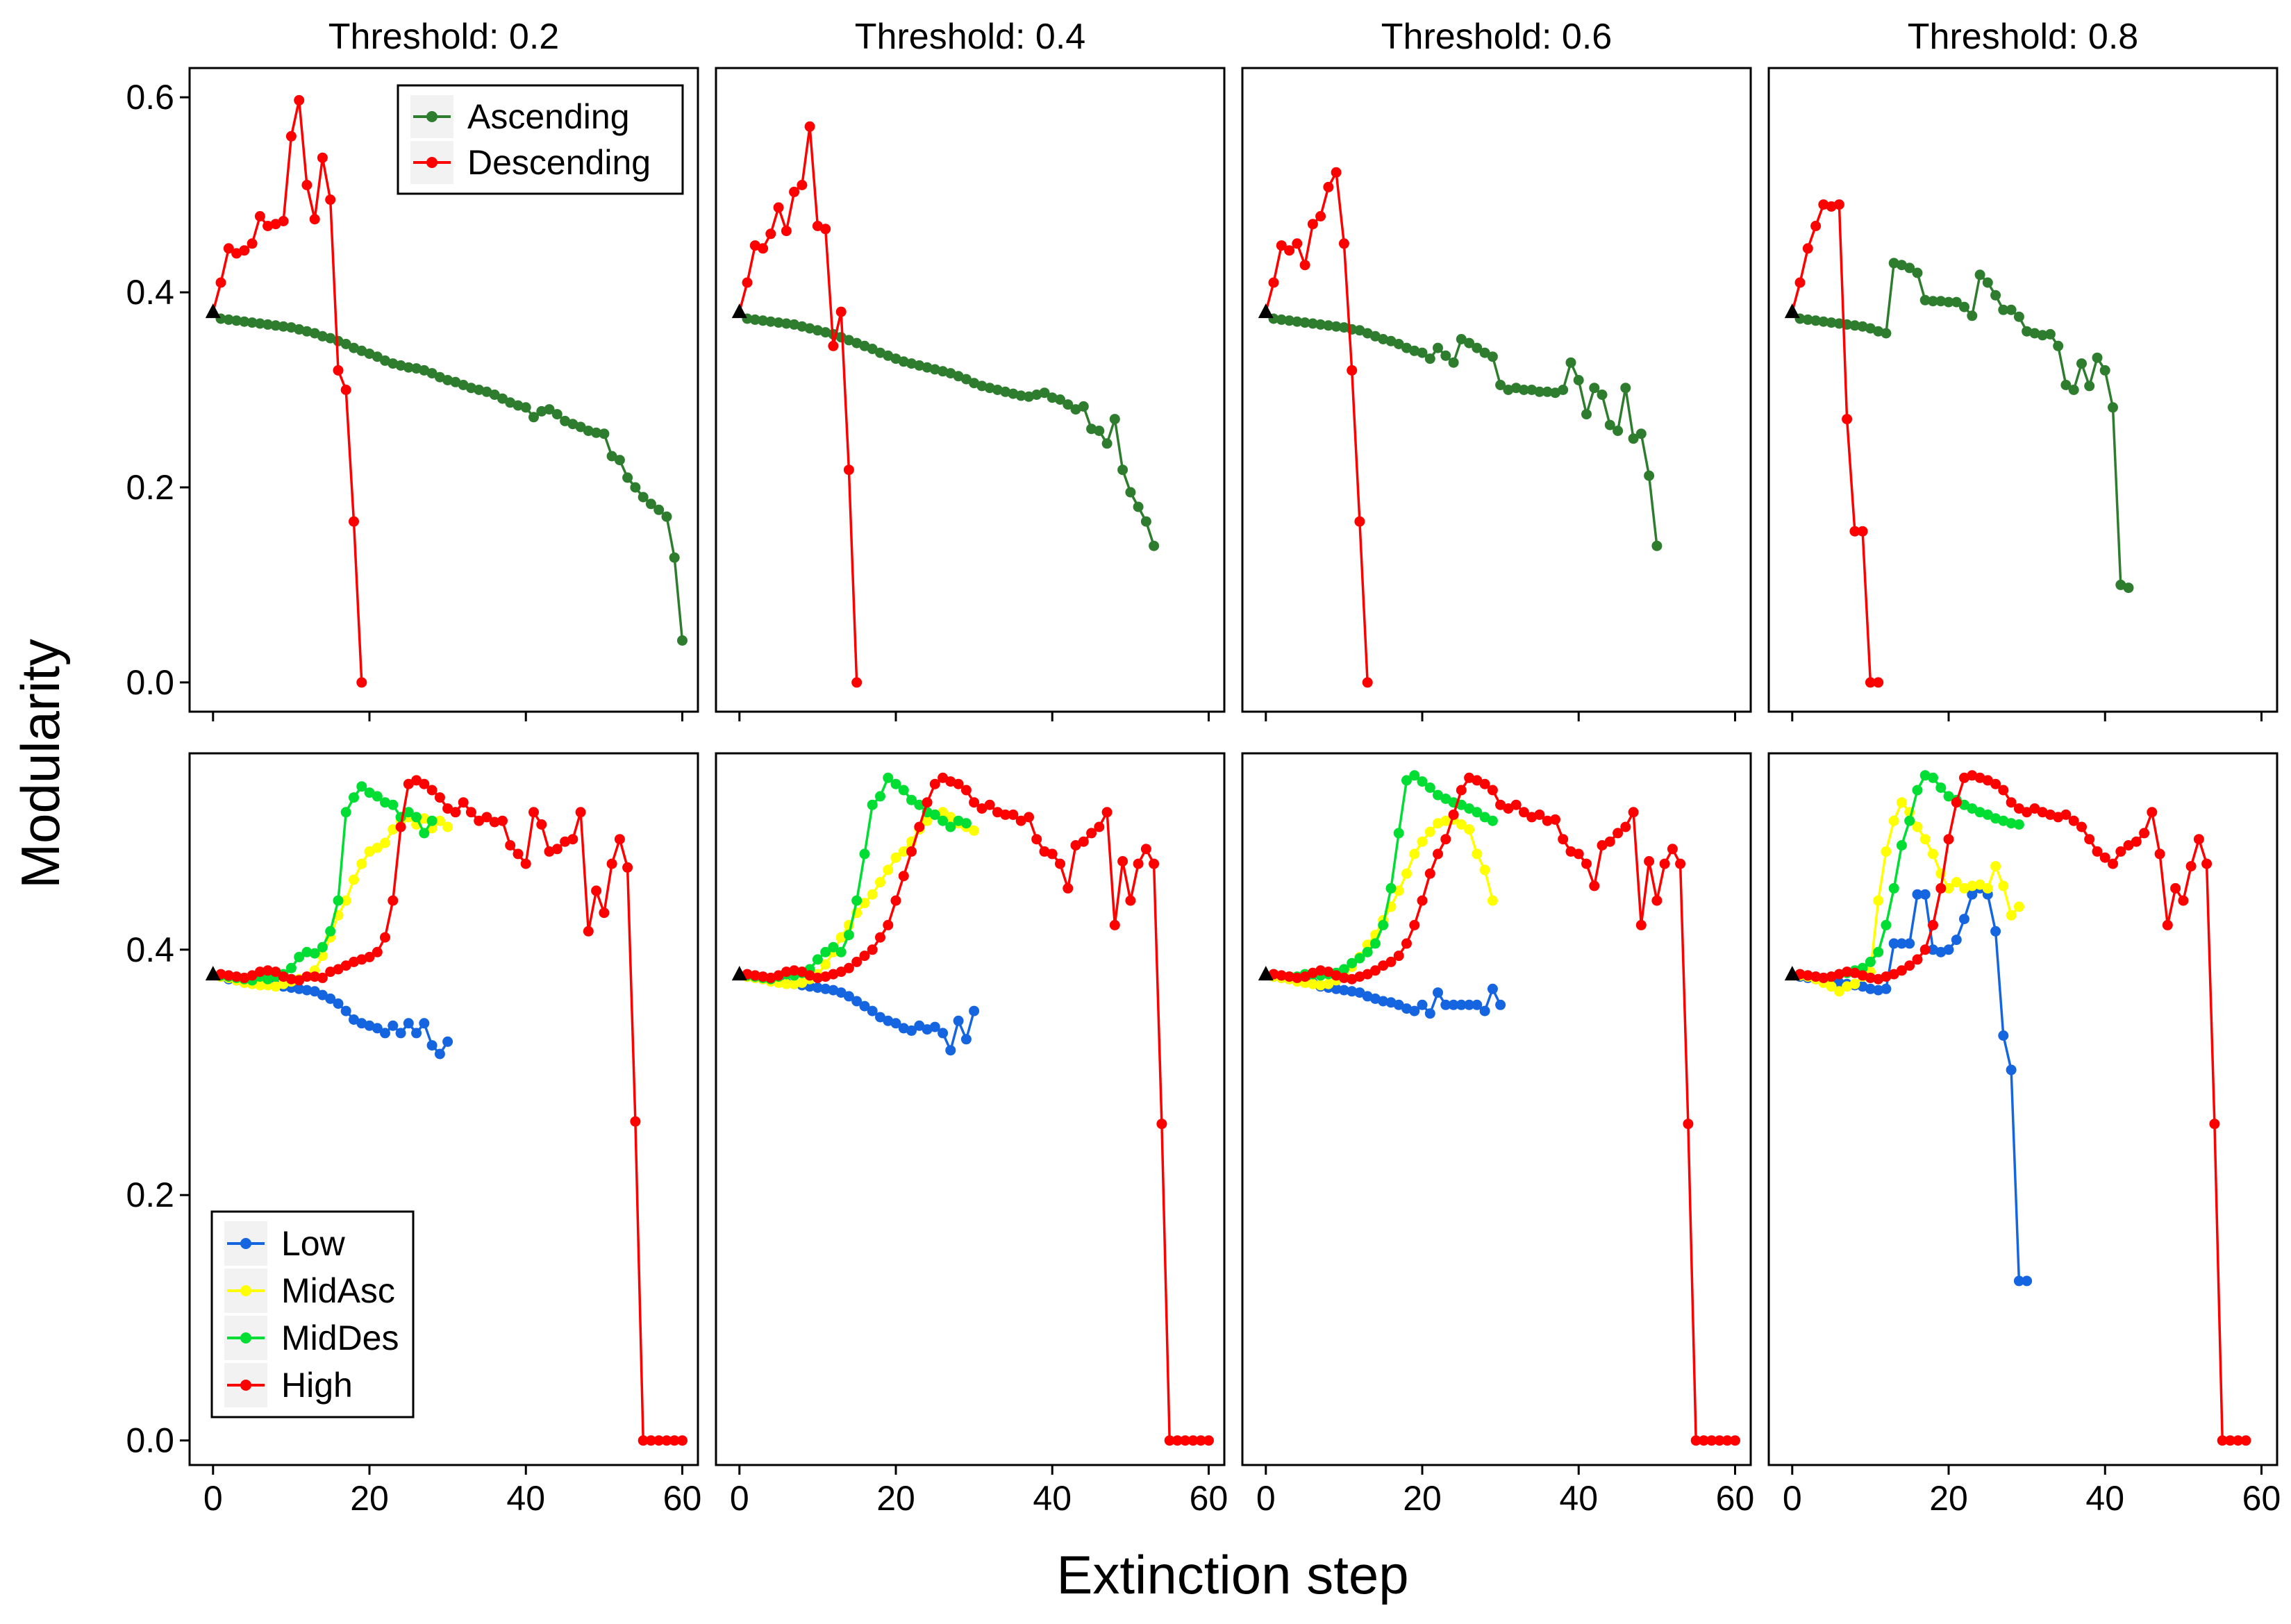 The image size is (2291, 1624). Describe the element at coordinates (1792, 1499) in the screenshot. I see `x-tick-label: 0` at that location.